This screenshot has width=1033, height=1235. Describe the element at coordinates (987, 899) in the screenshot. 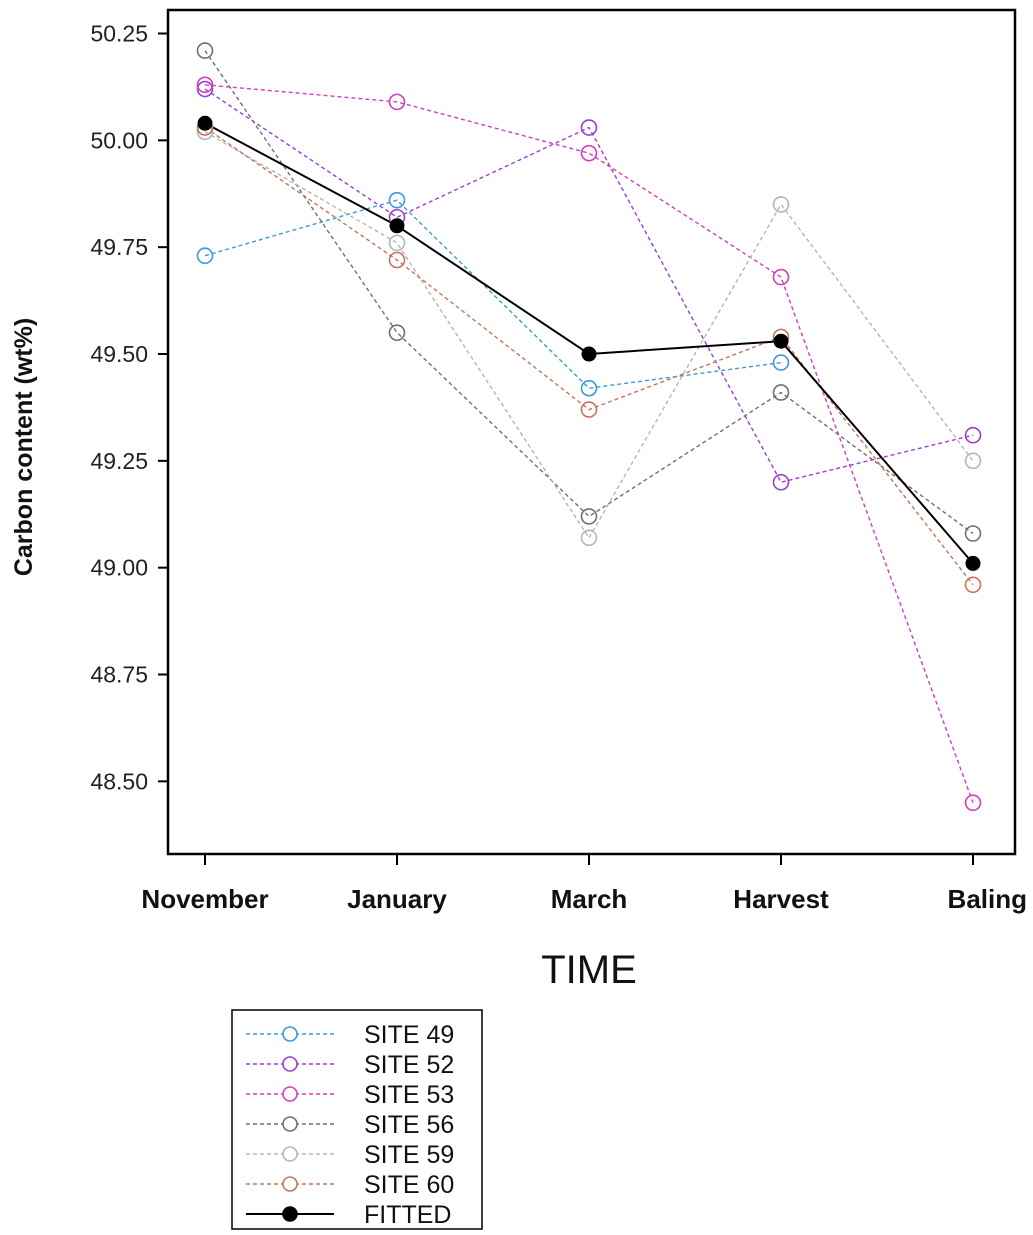

I see `x-tick-label: Baling` at that location.